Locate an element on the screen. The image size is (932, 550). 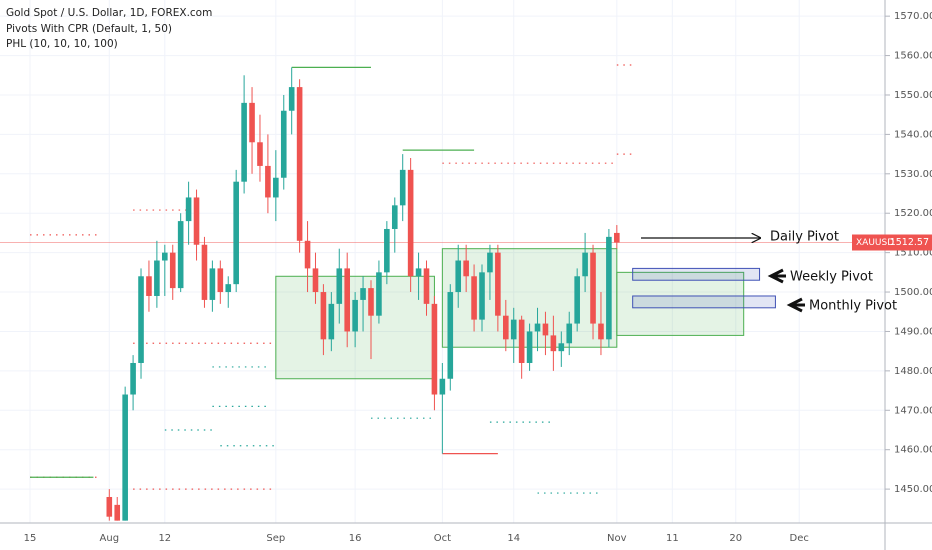
price-tag-box is located at coordinates (892, 242).